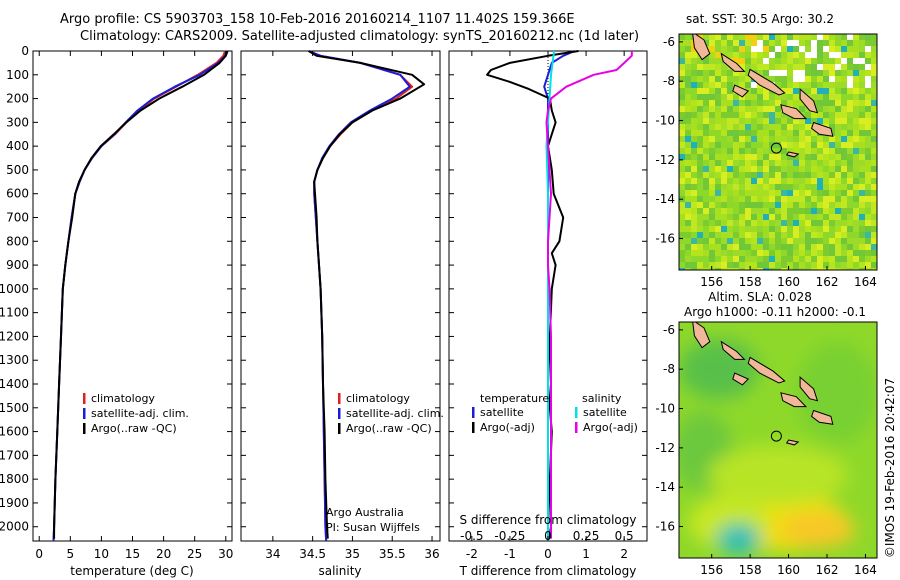  I want to click on x2-tick-label: -0.5, so click(471, 536).